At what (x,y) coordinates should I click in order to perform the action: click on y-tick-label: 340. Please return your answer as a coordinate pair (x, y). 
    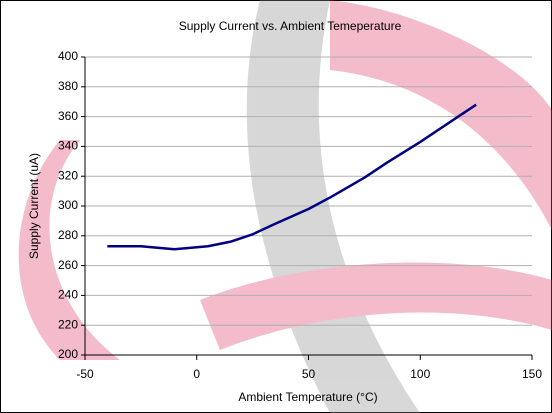
    Looking at the image, I should click on (68, 146).